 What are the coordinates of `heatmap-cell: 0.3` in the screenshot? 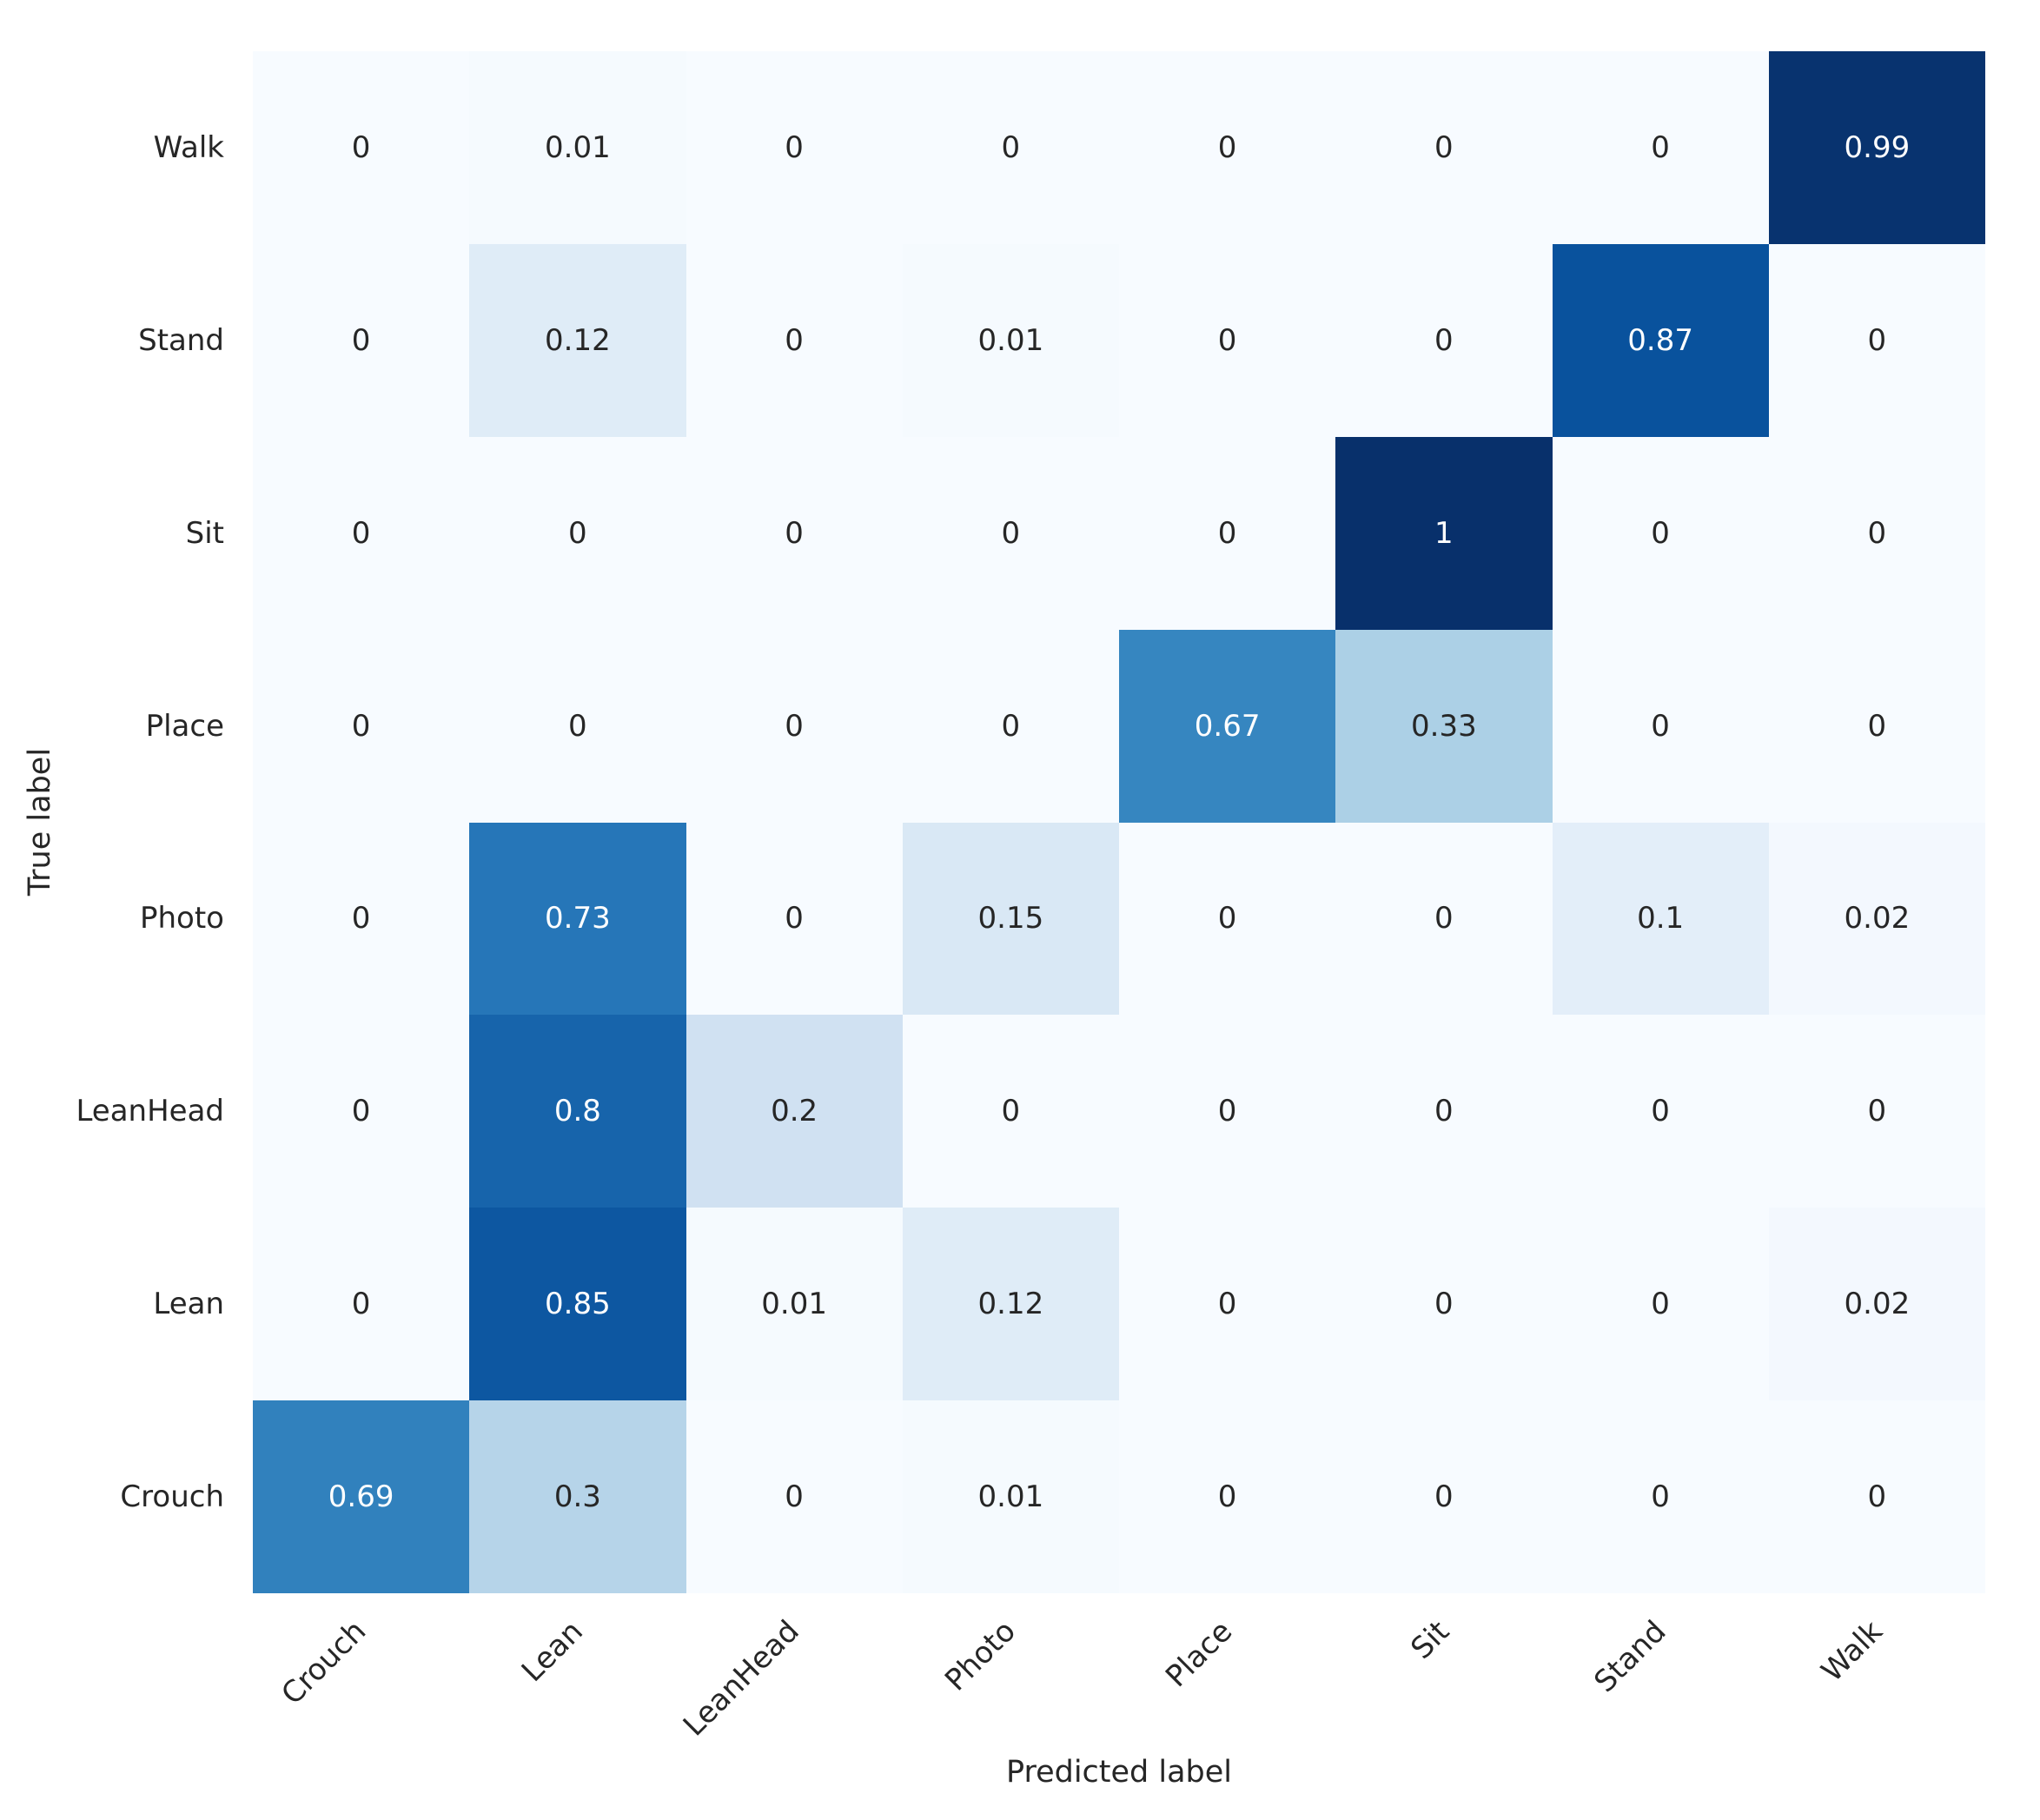 It's located at (577, 1496).